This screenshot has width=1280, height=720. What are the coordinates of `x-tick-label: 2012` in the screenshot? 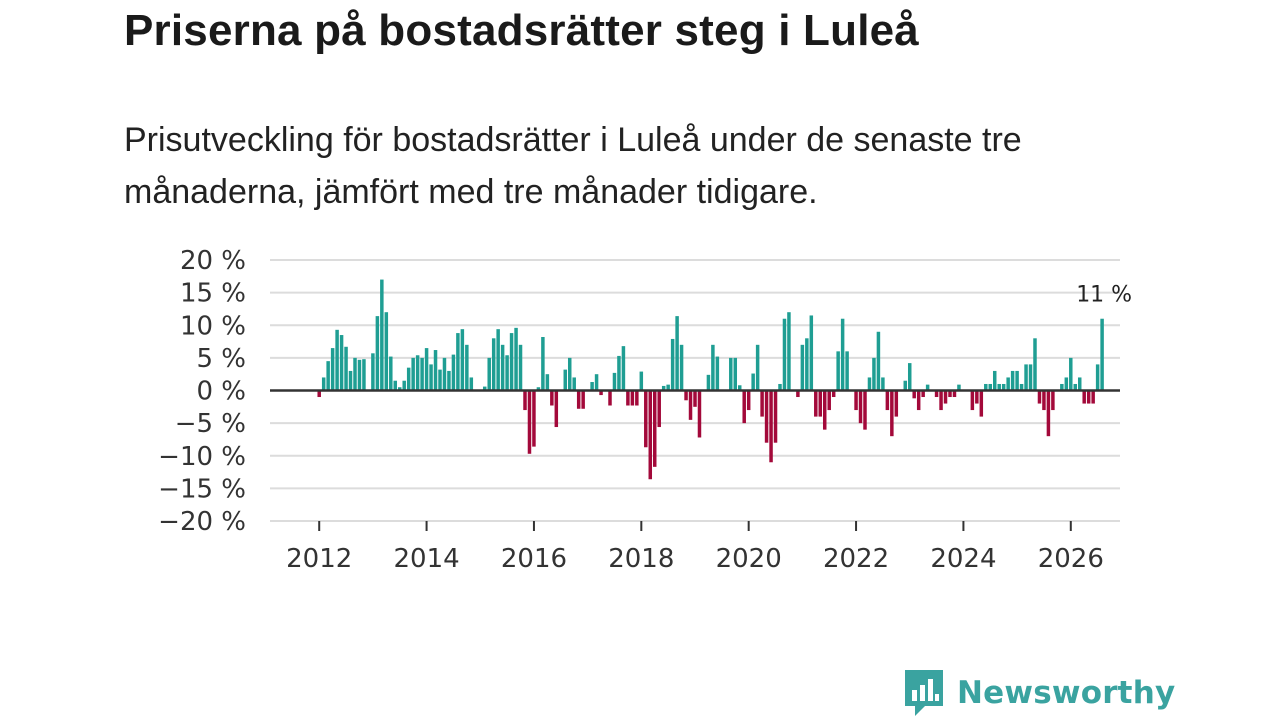 It's located at (319, 559).